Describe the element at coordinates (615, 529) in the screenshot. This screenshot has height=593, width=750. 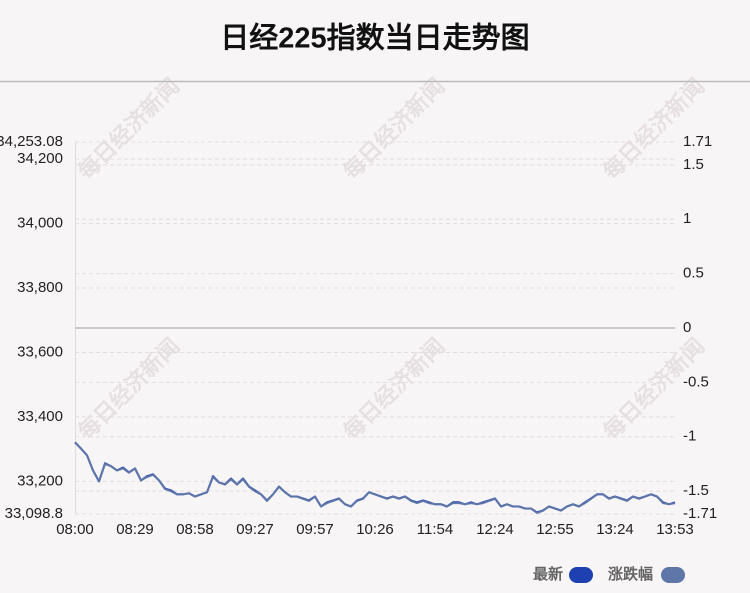
I see `x-tick-label: 13:24` at that location.